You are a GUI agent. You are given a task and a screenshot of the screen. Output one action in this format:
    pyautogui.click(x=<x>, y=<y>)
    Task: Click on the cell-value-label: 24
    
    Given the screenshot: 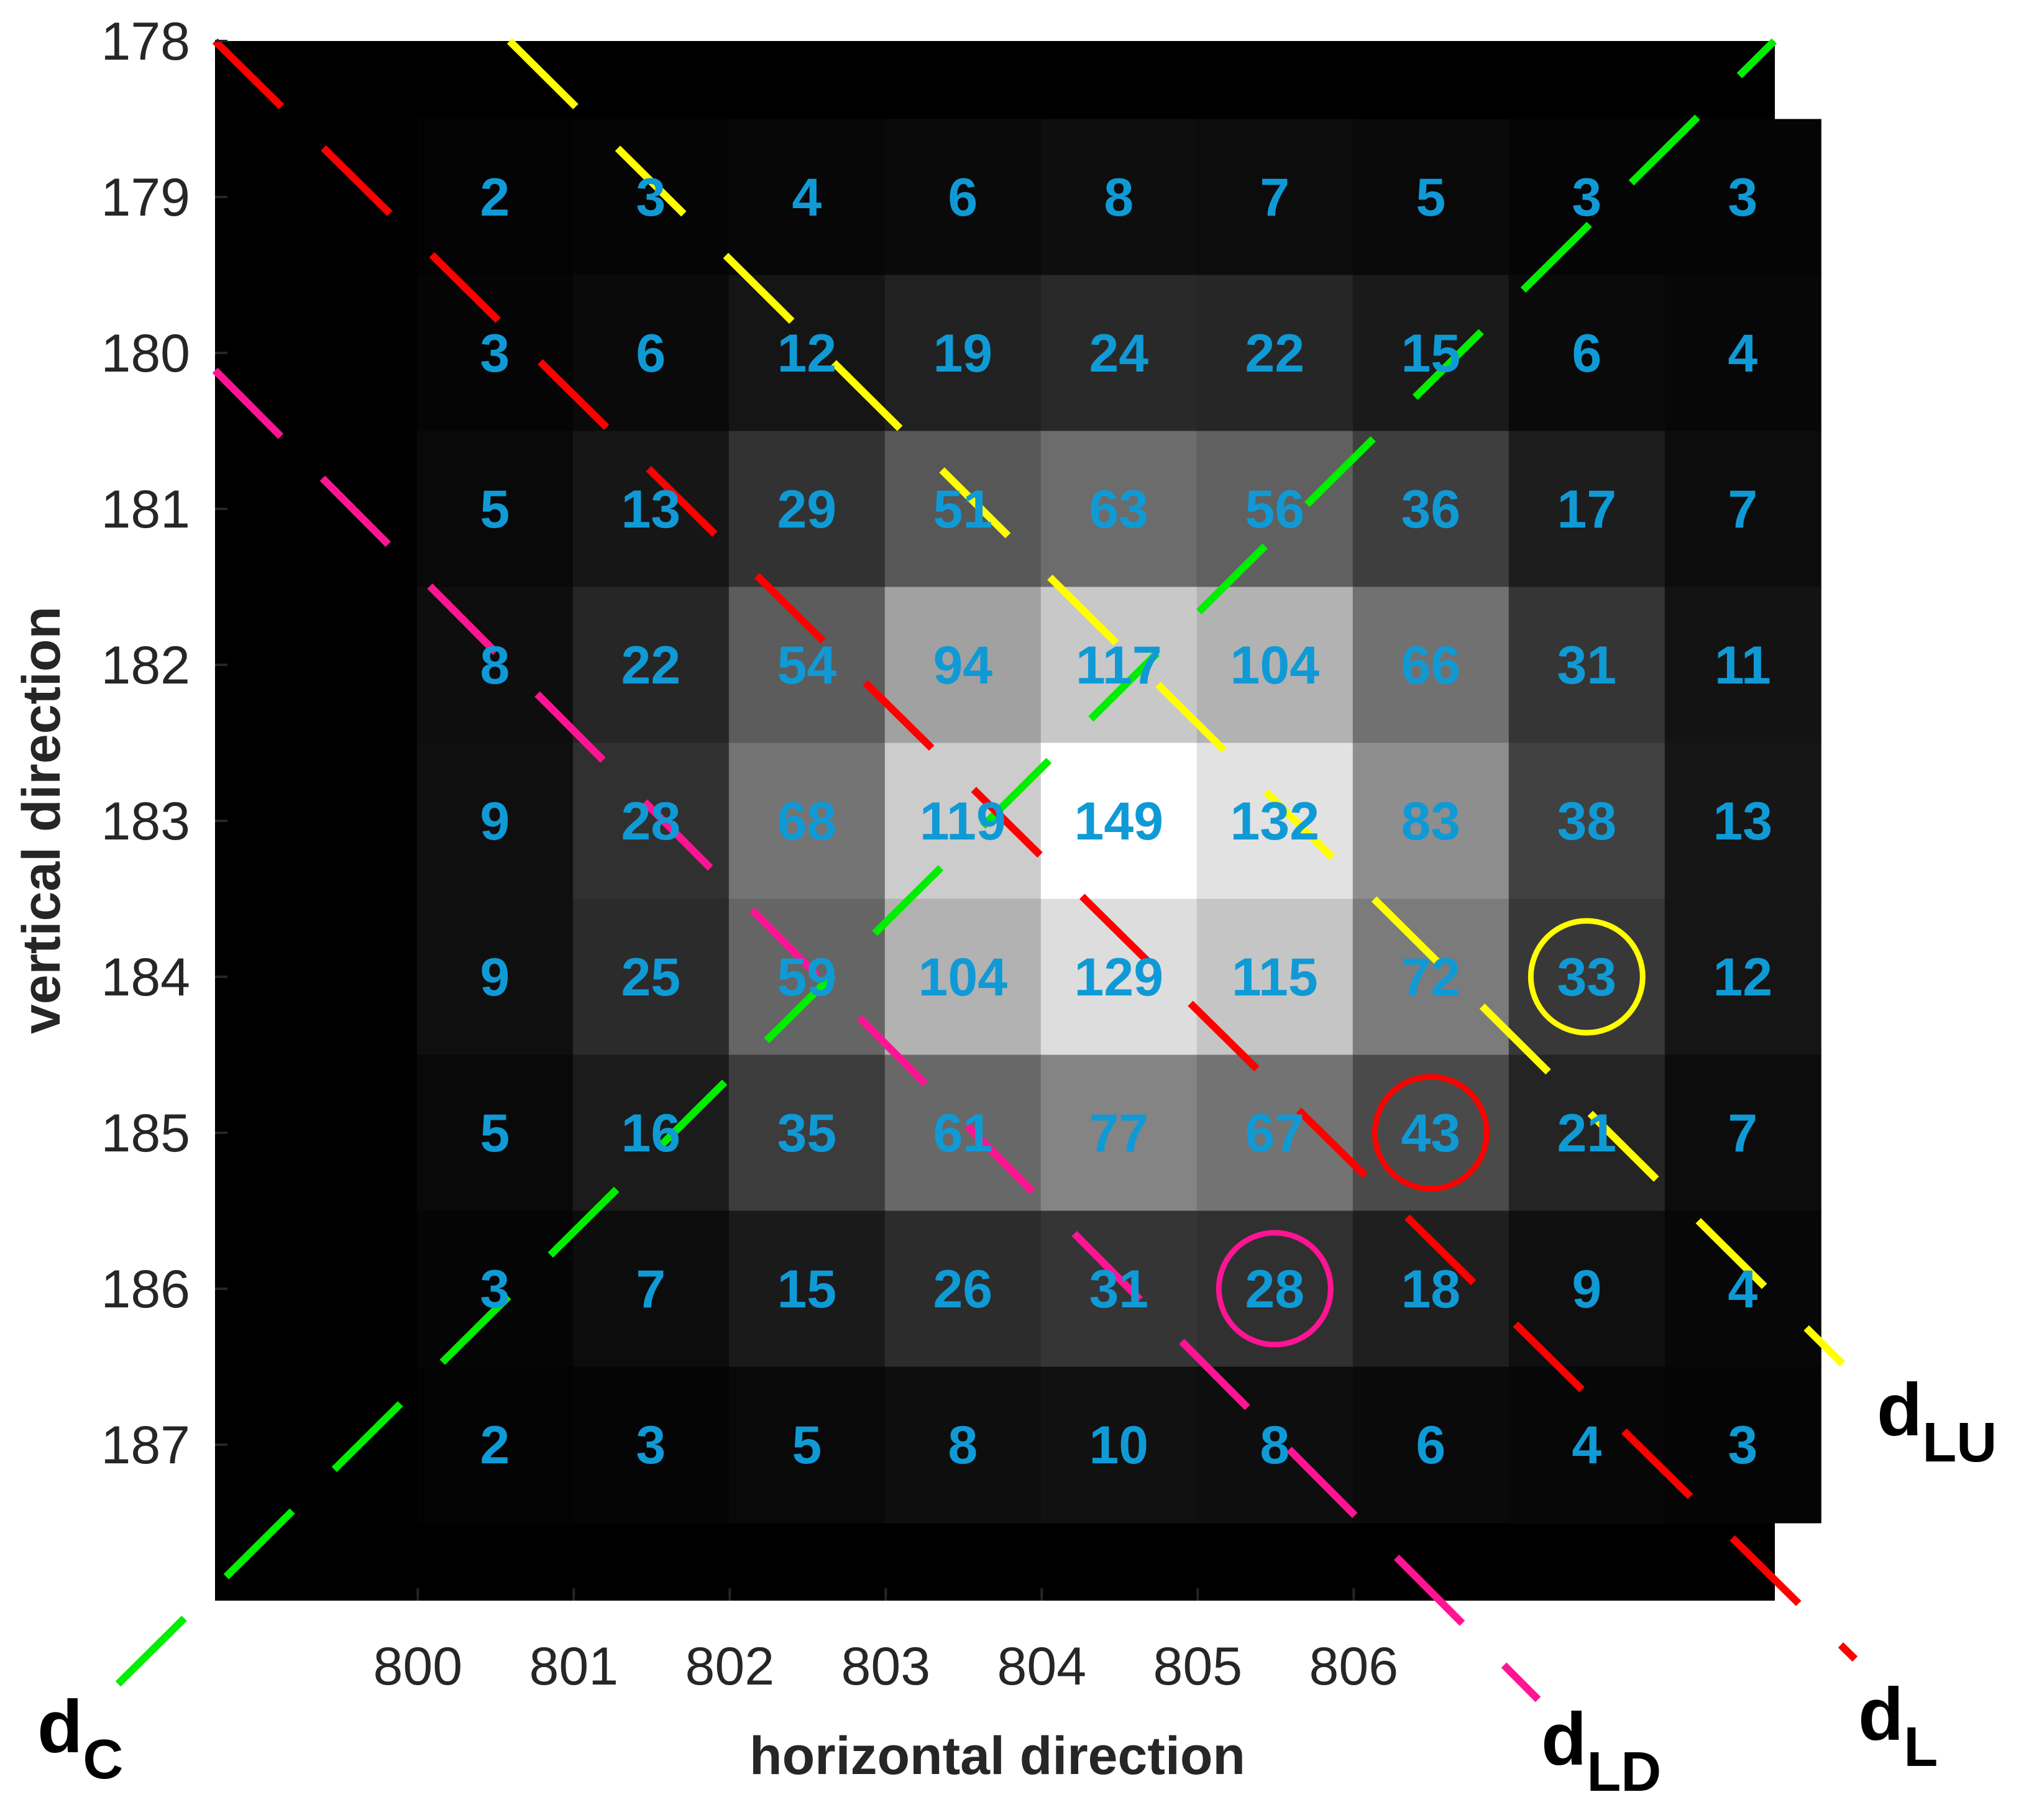 What is the action you would take?
    pyautogui.click(x=1118, y=353)
    